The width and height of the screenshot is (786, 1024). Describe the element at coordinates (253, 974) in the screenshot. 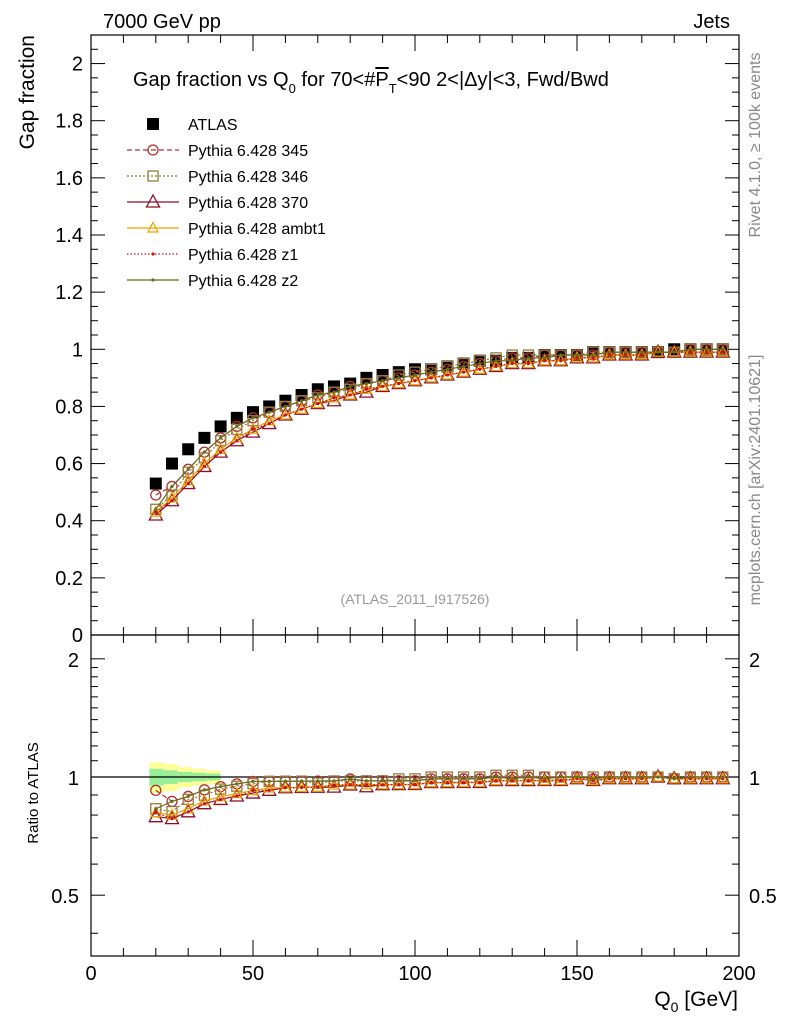

I see `x-tick-label: 50` at that location.